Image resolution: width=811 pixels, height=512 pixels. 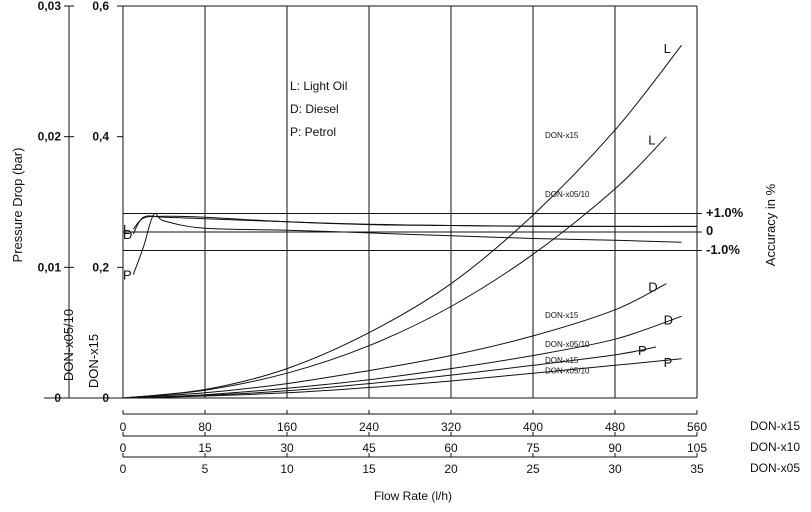 What do you see at coordinates (17, 205) in the screenshot?
I see `y-axis-label: Pressure Drop (bar)` at bounding box center [17, 205].